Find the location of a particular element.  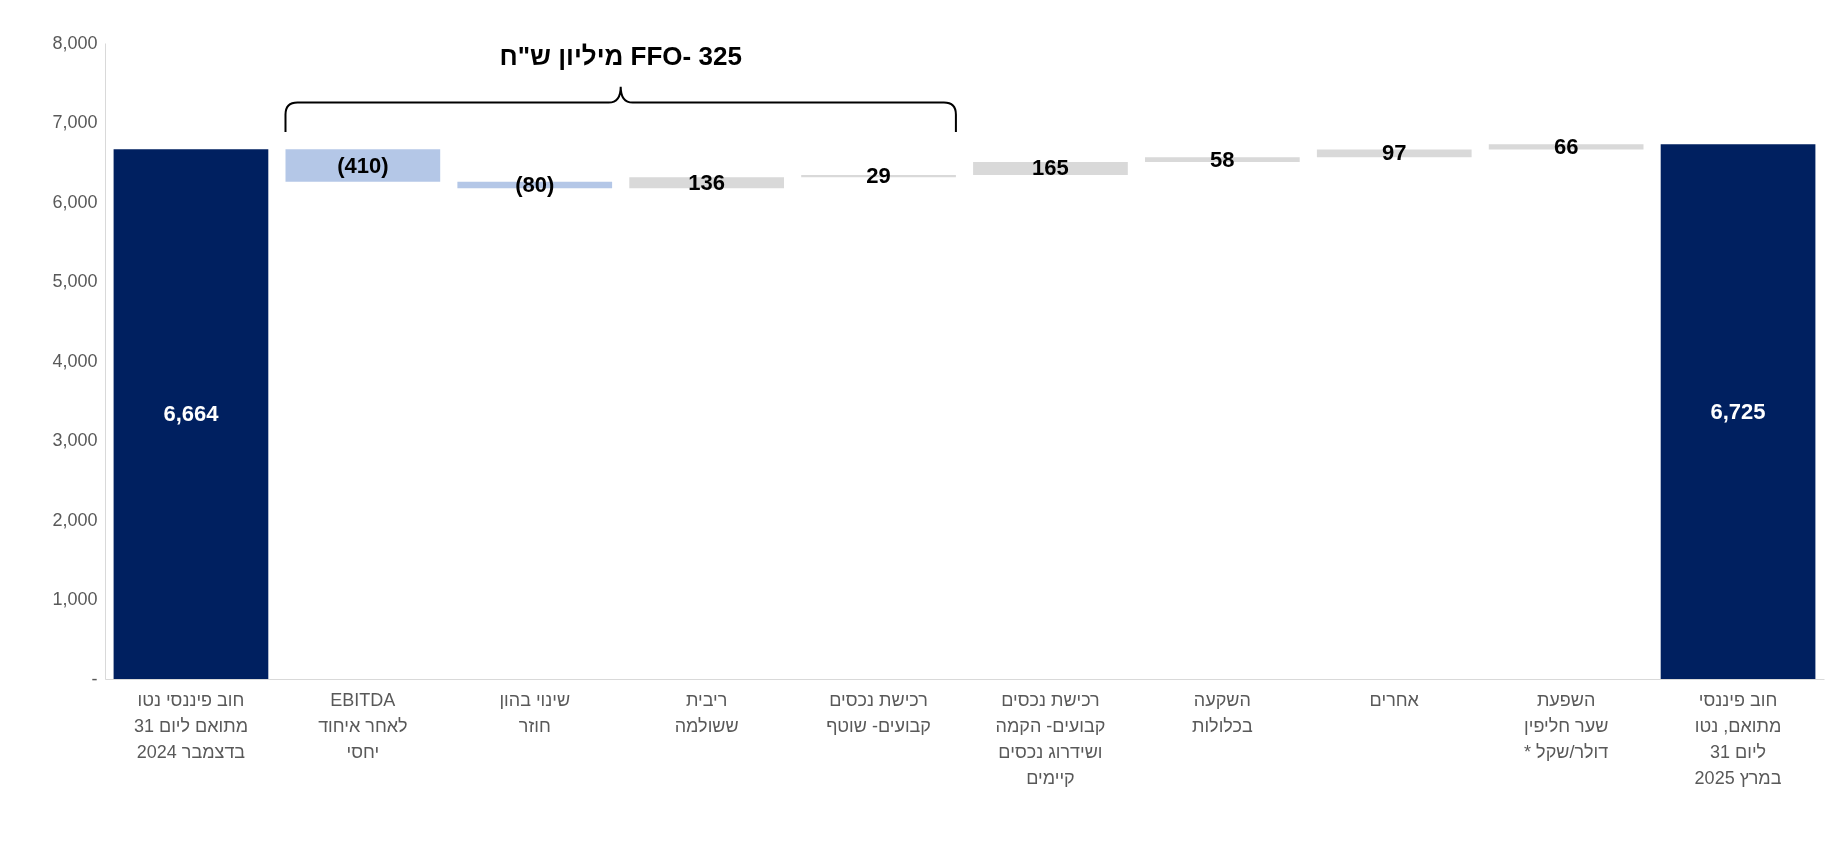

y-tick-label: 8,000 is located at coordinates (75, 42).